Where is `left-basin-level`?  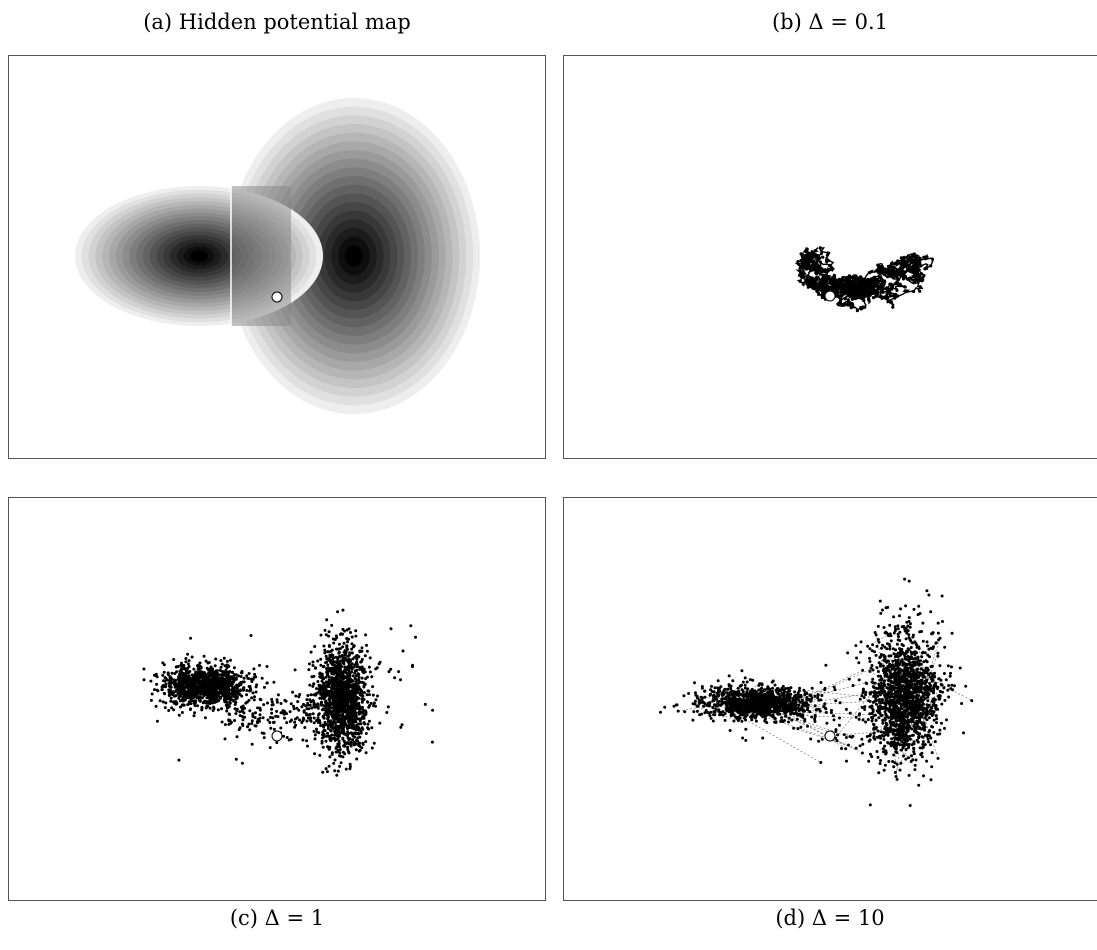 left-basin-level is located at coordinates (199, 256).